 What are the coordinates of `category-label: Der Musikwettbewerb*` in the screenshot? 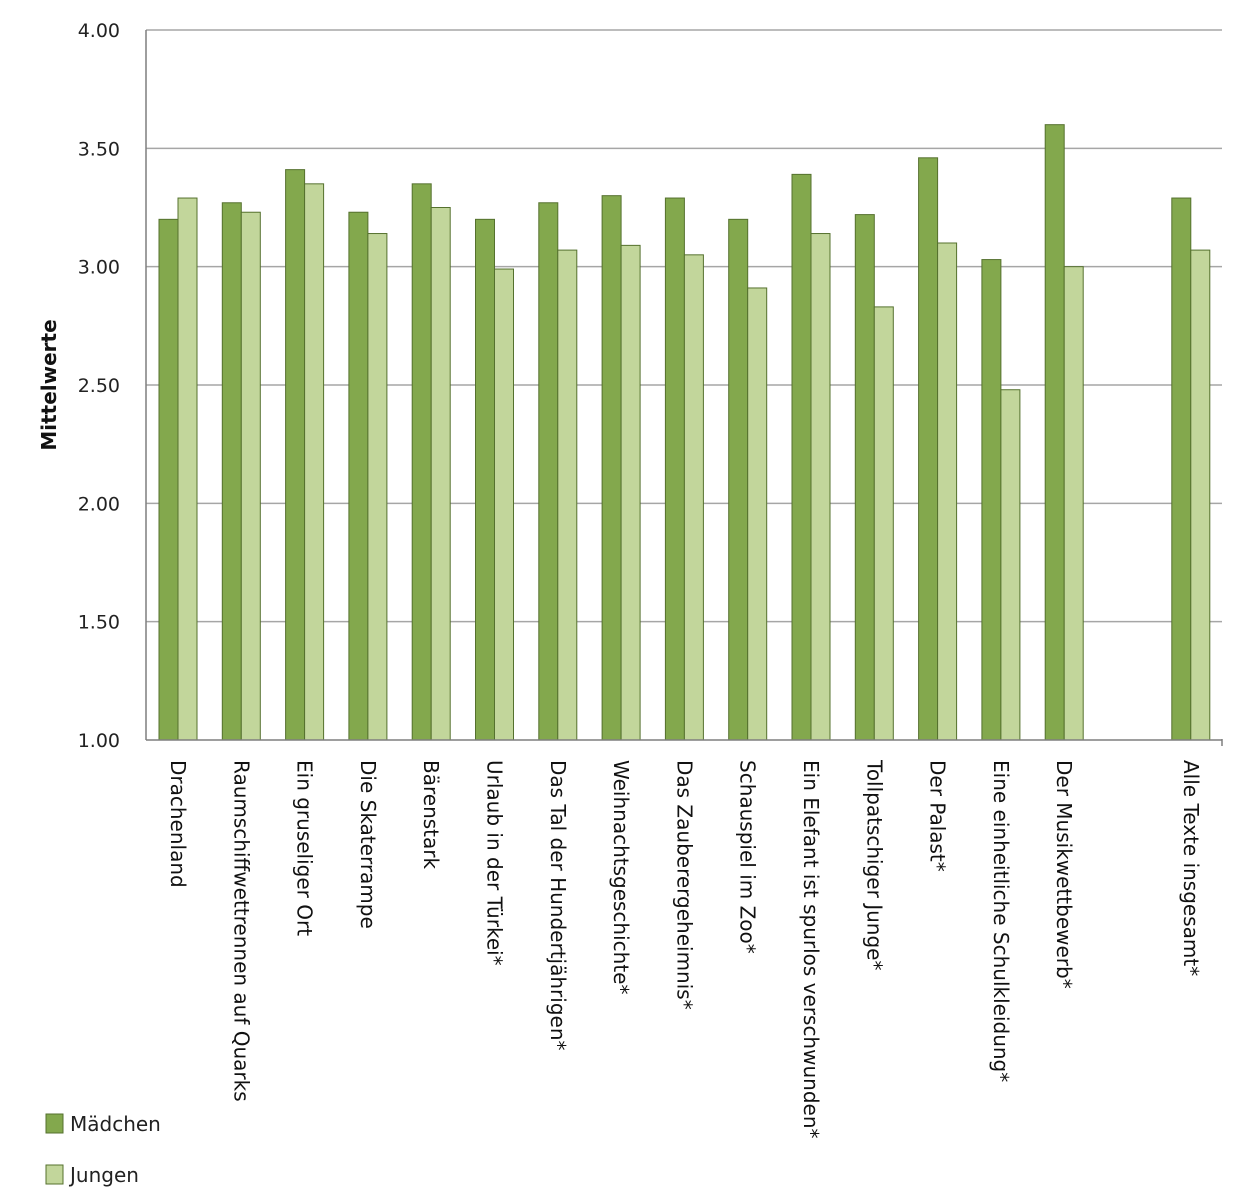 It's located at (1064, 874).